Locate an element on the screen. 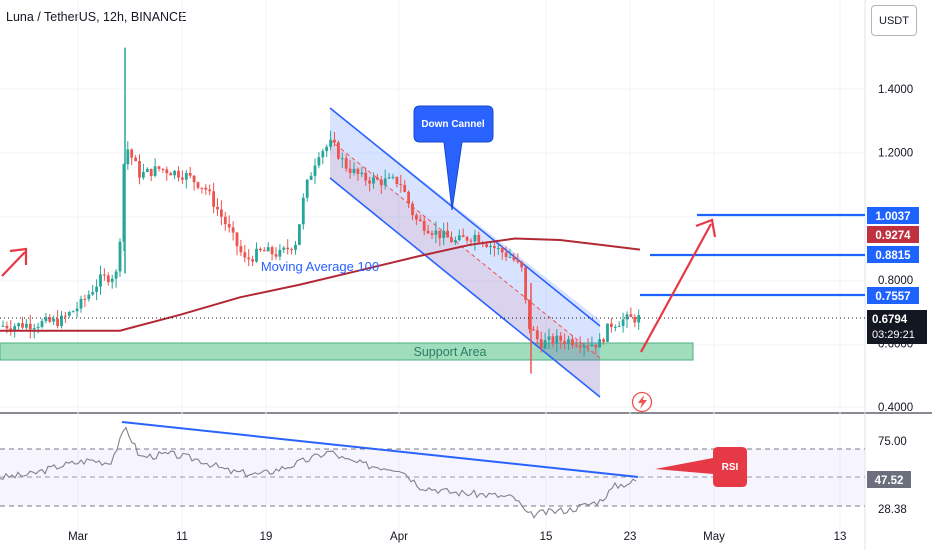 This screenshot has height=550, width=932. down-channel-callout-text: Down Cannel is located at coordinates (453, 124).